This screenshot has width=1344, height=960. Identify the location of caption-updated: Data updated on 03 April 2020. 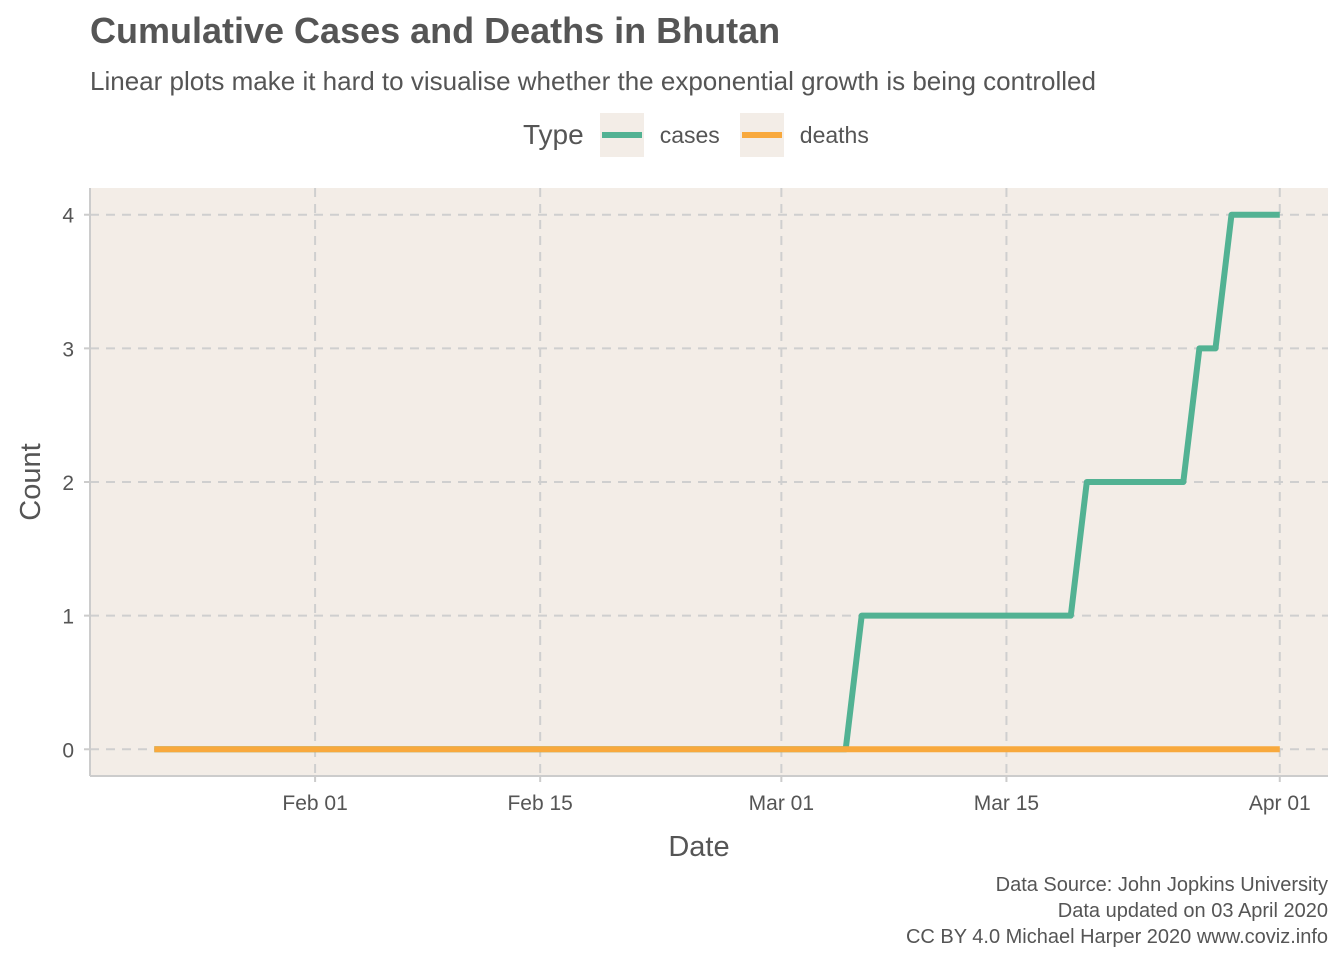
(1192, 911).